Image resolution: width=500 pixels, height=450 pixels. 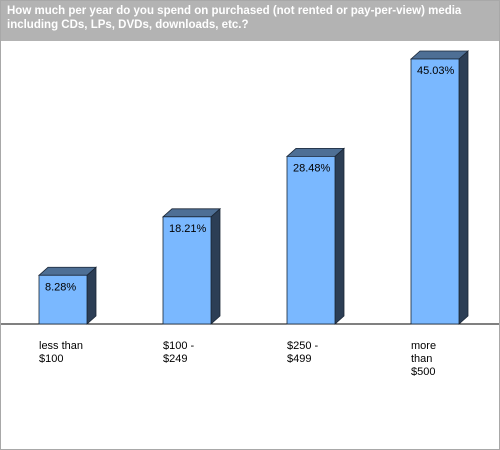 What do you see at coordinates (303, 352) in the screenshot?
I see `category-label: $250 - $499` at bounding box center [303, 352].